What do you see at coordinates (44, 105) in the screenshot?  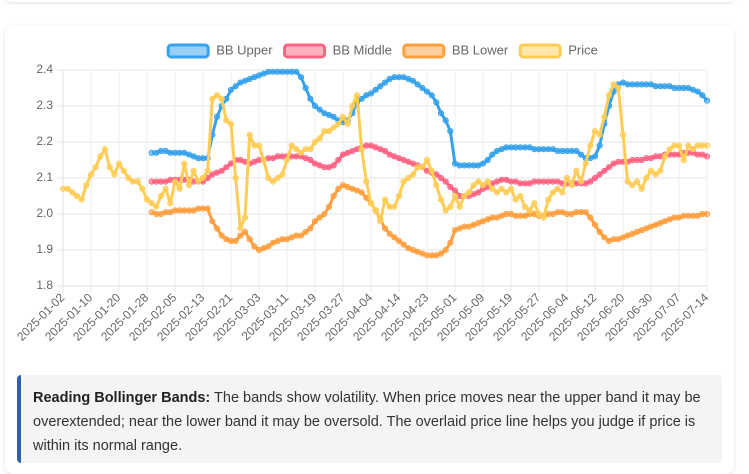 I see `y-tick-label: 2.3` at bounding box center [44, 105].